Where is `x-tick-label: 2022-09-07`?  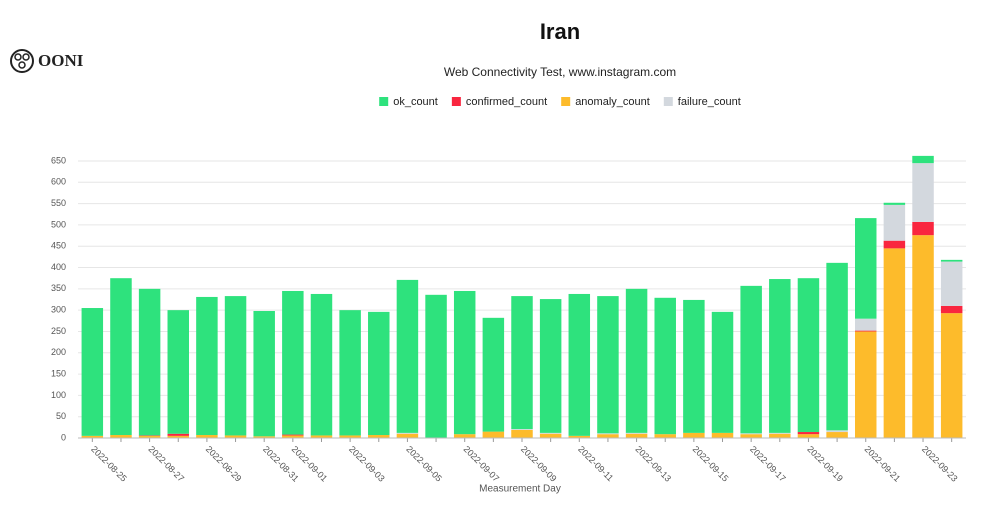 x-tick-label: 2022-09-07 is located at coordinates (482, 464).